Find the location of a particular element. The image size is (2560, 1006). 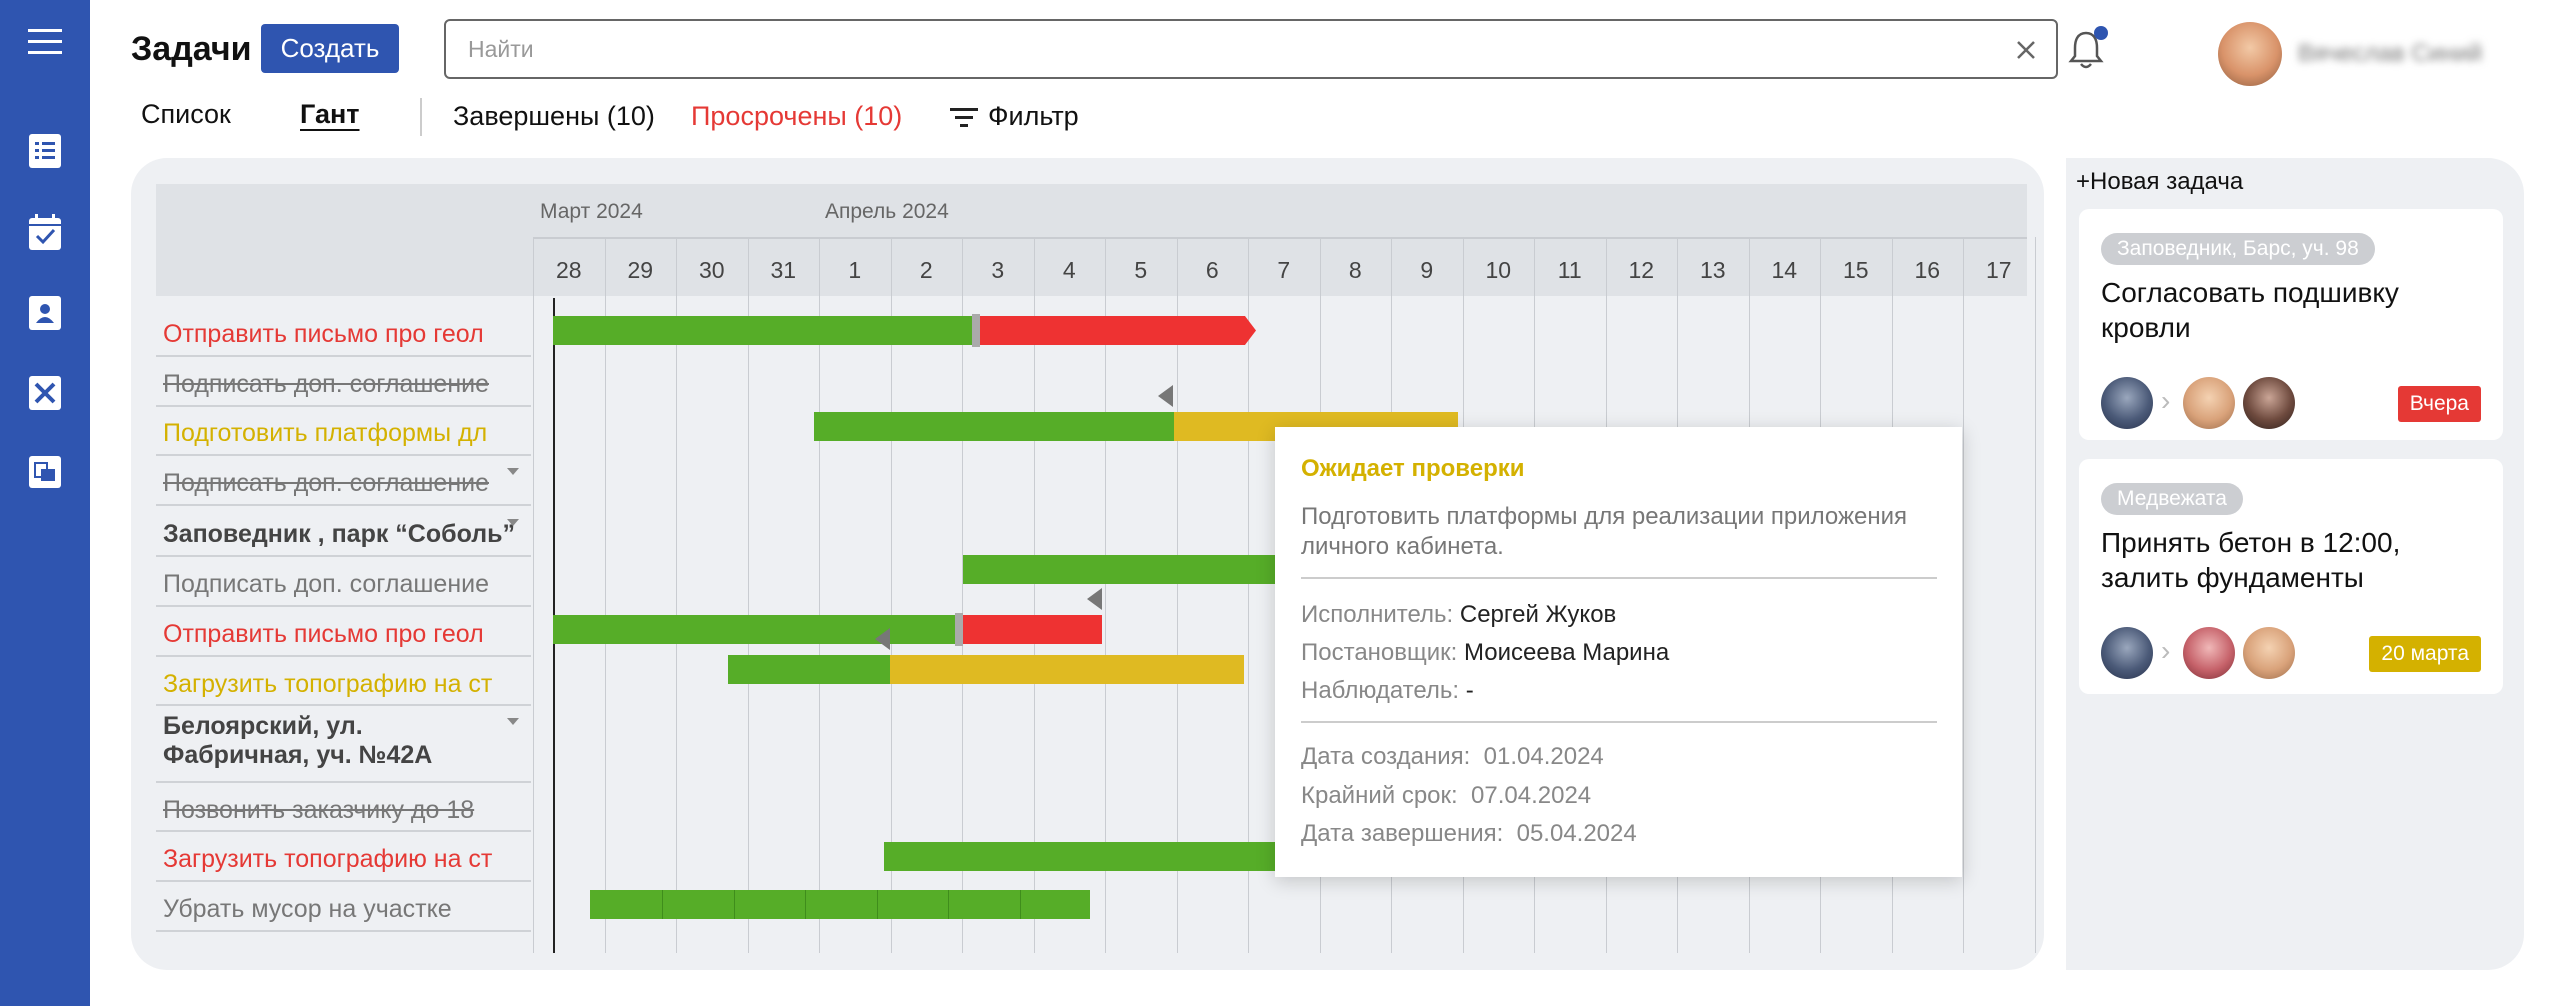

day-label: 9 is located at coordinates (1427, 270).